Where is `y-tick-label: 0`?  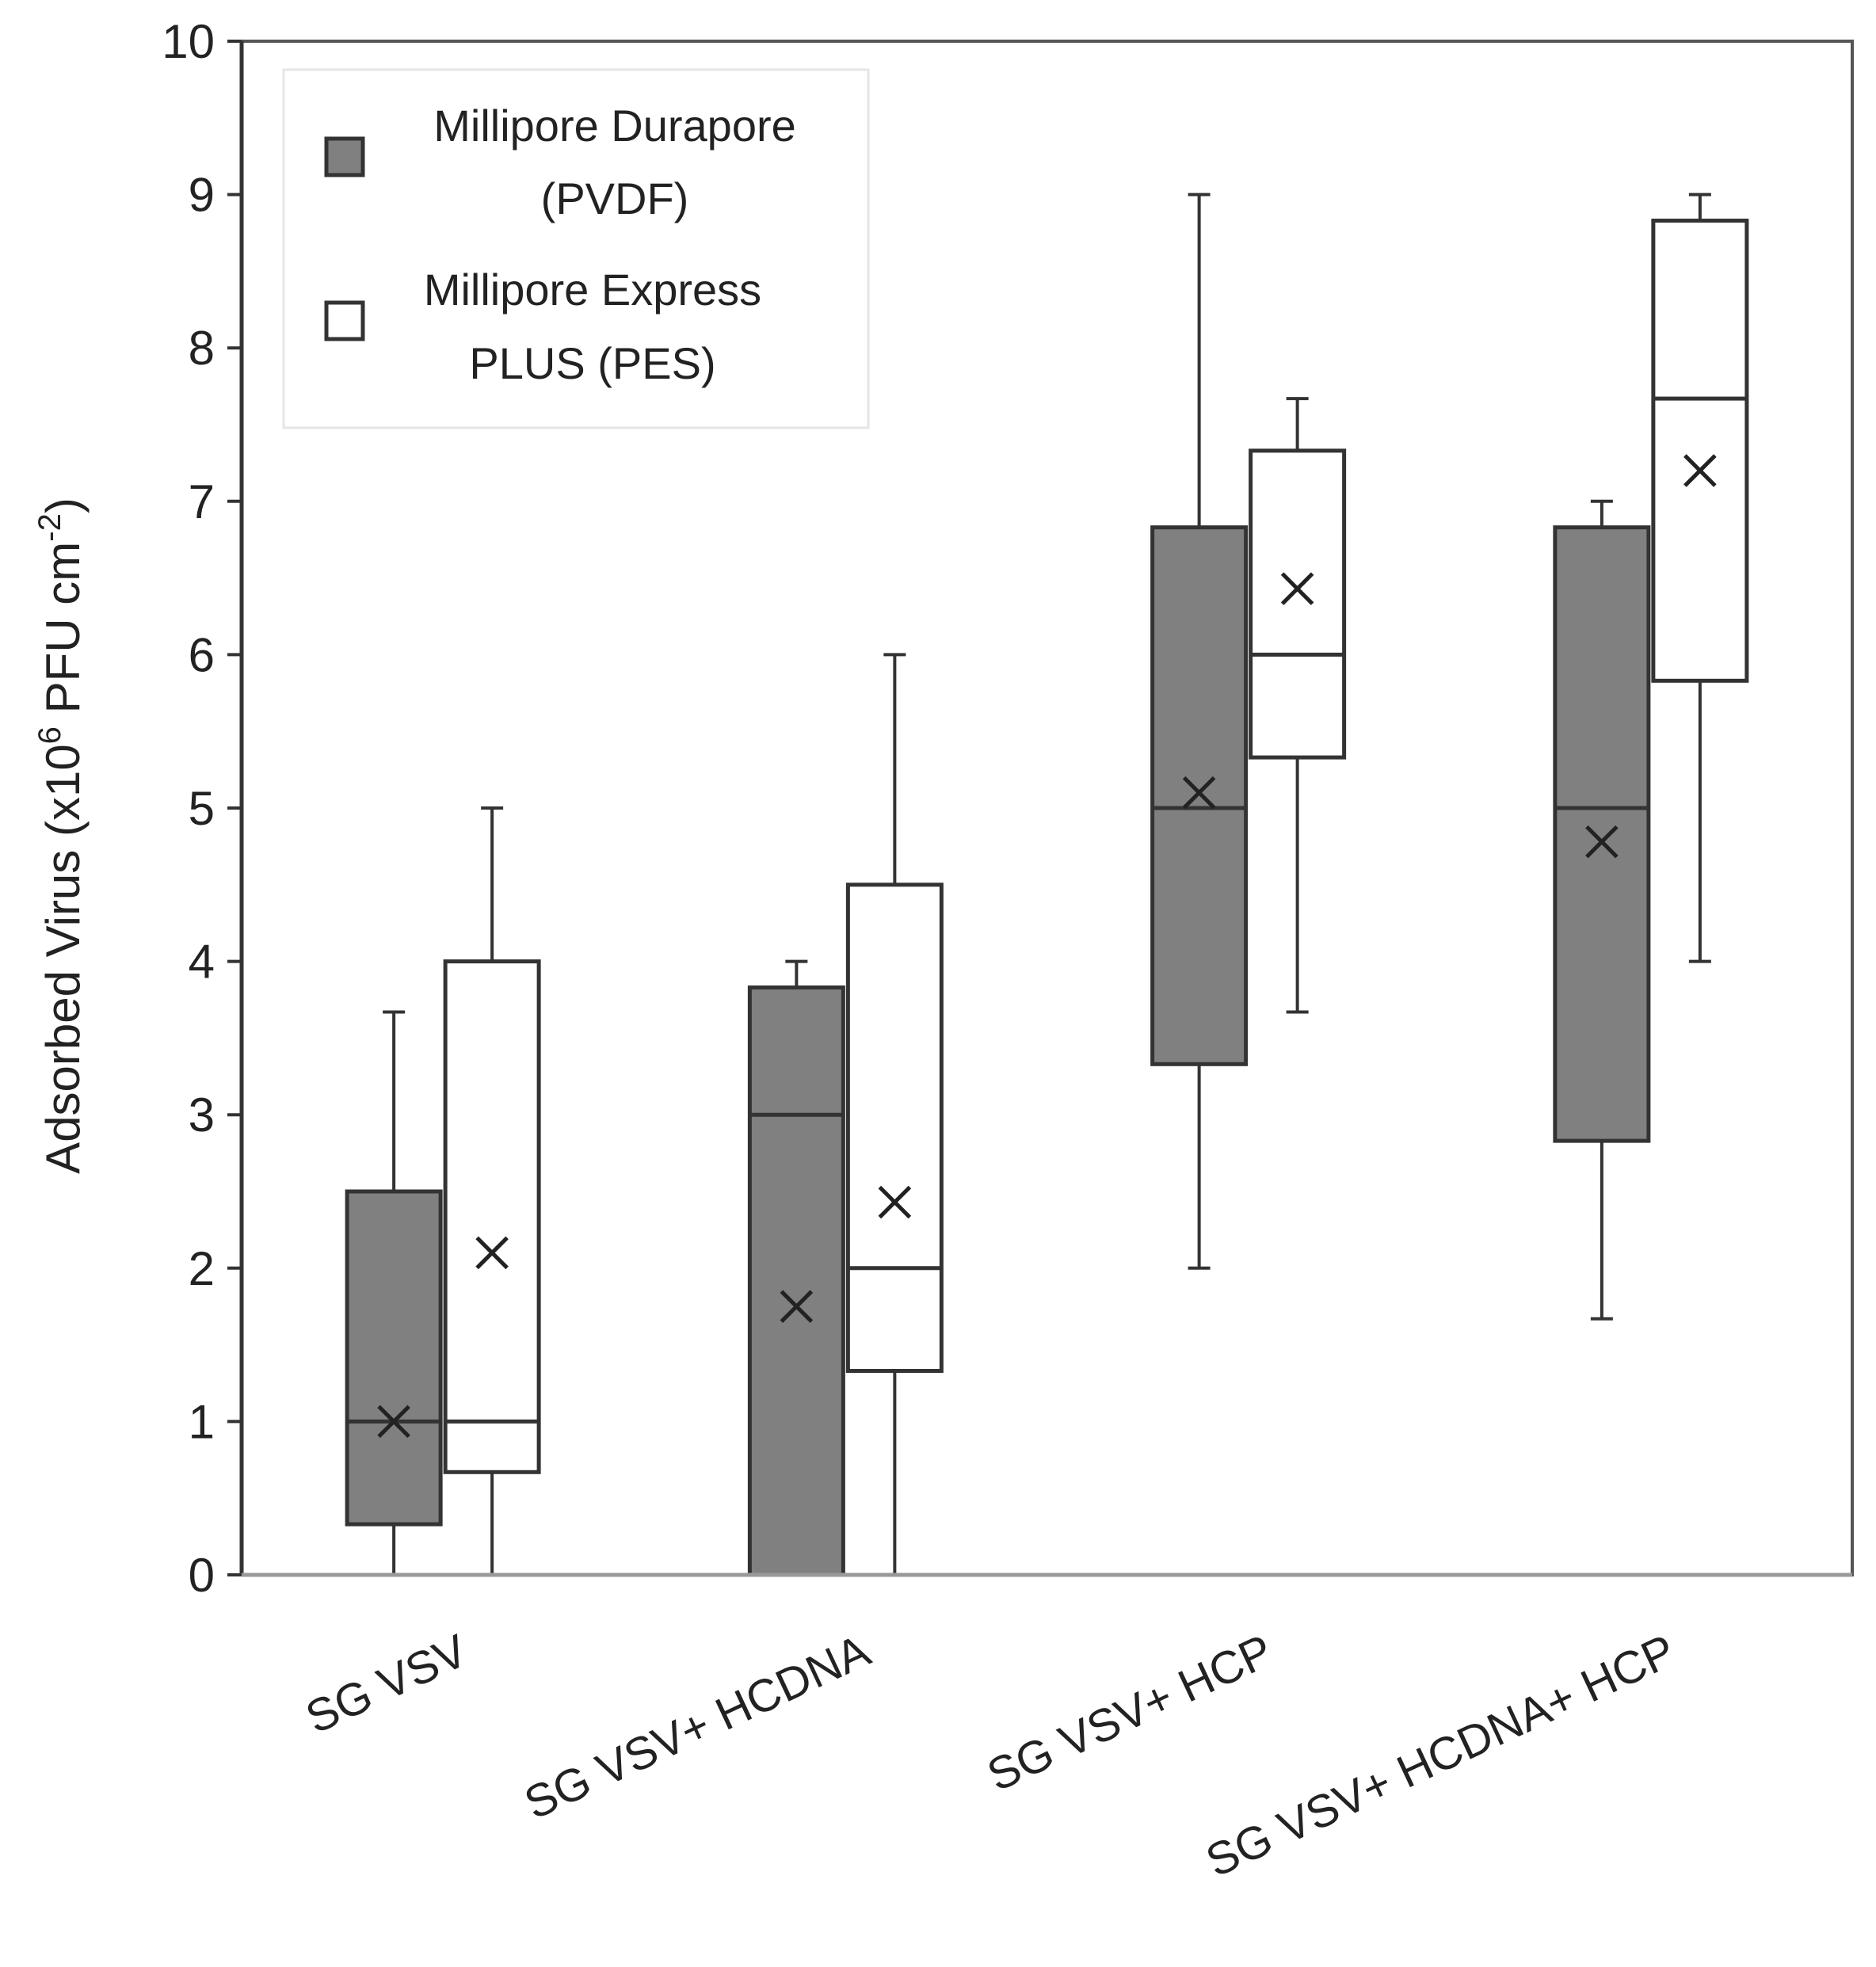
y-tick-label: 0 is located at coordinates (202, 1575).